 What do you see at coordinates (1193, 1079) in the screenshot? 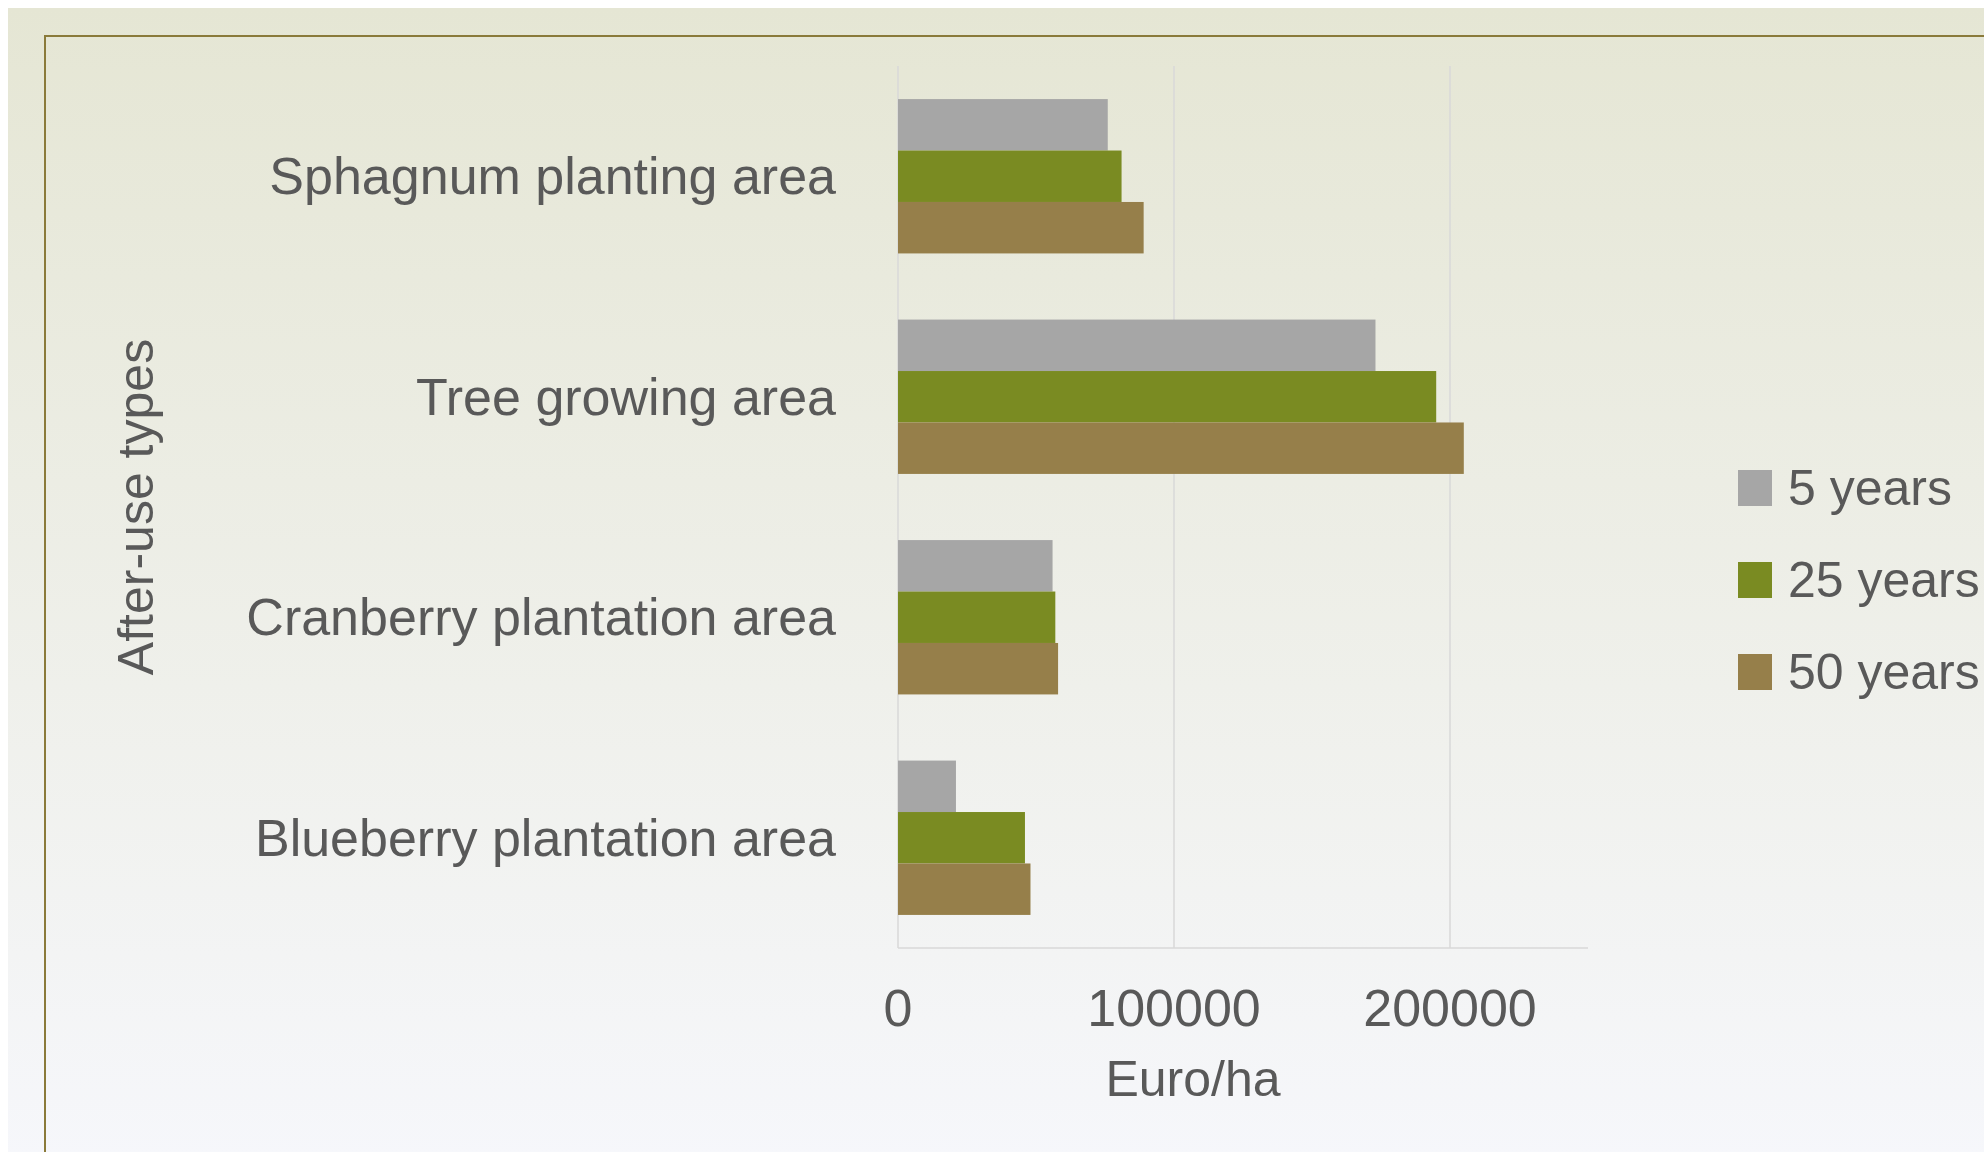
I see `x-axis-title: Euro/ha` at bounding box center [1193, 1079].